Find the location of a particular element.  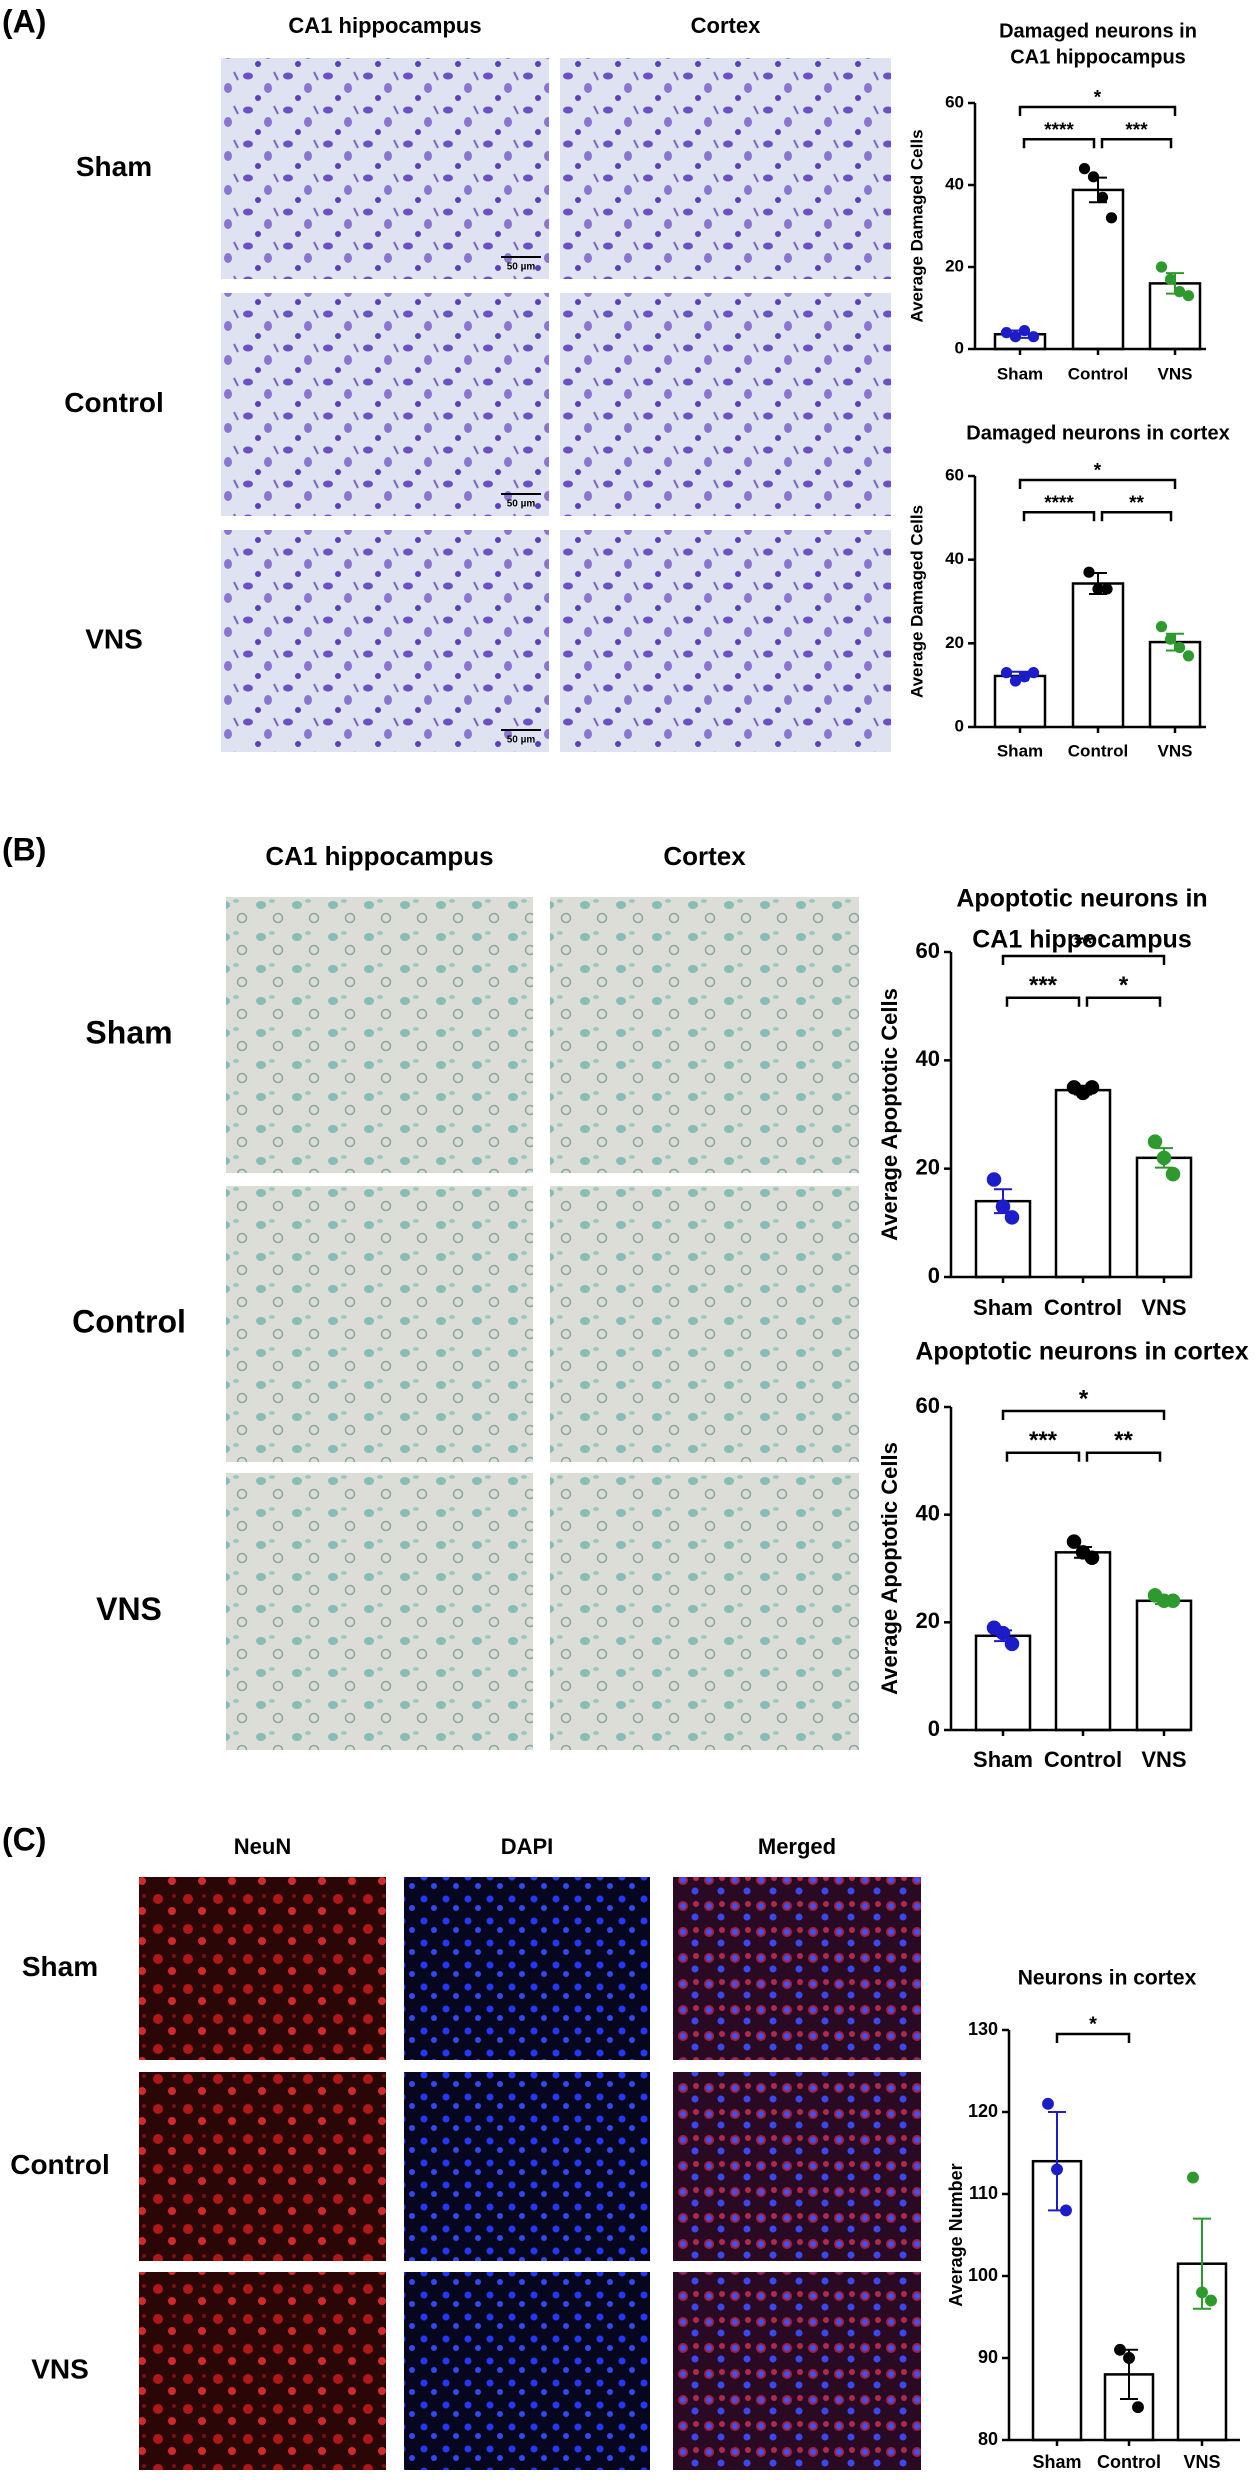

significance-label: **** is located at coordinates (1059, 130).